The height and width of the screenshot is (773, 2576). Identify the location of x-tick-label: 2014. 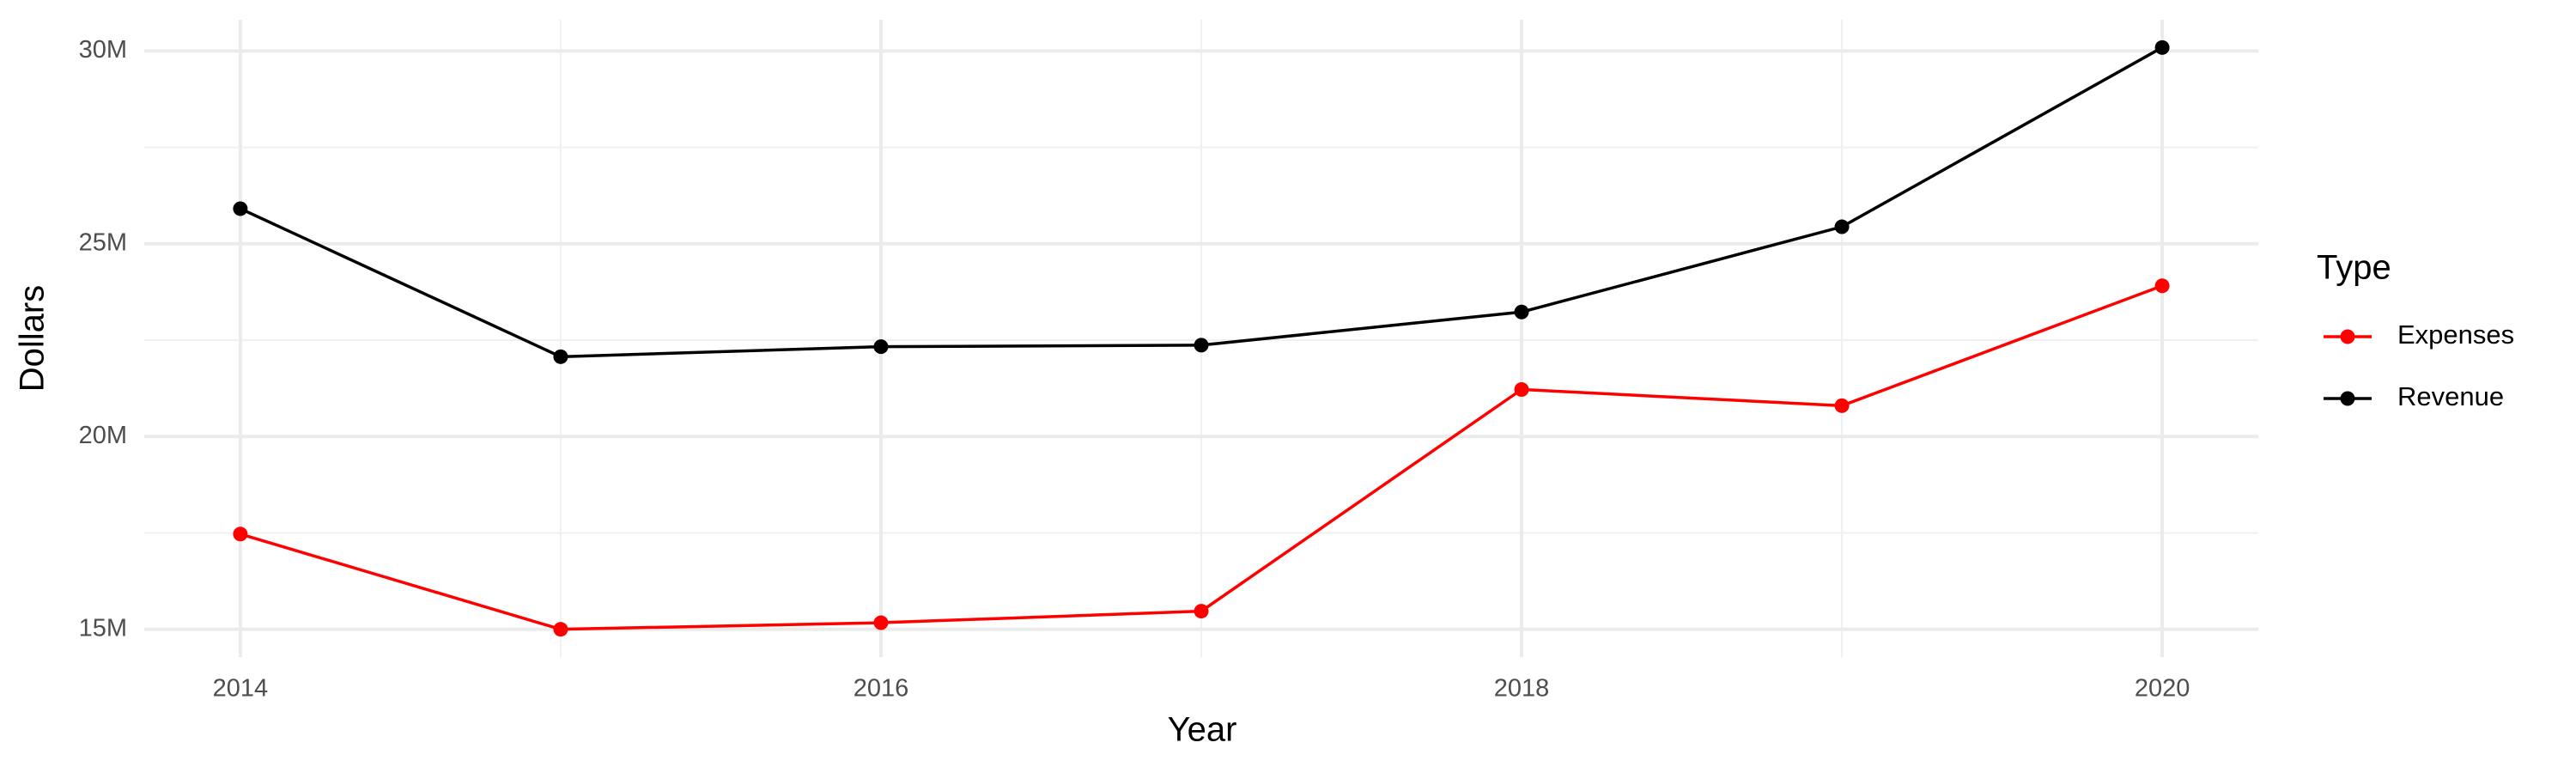
(241, 689).